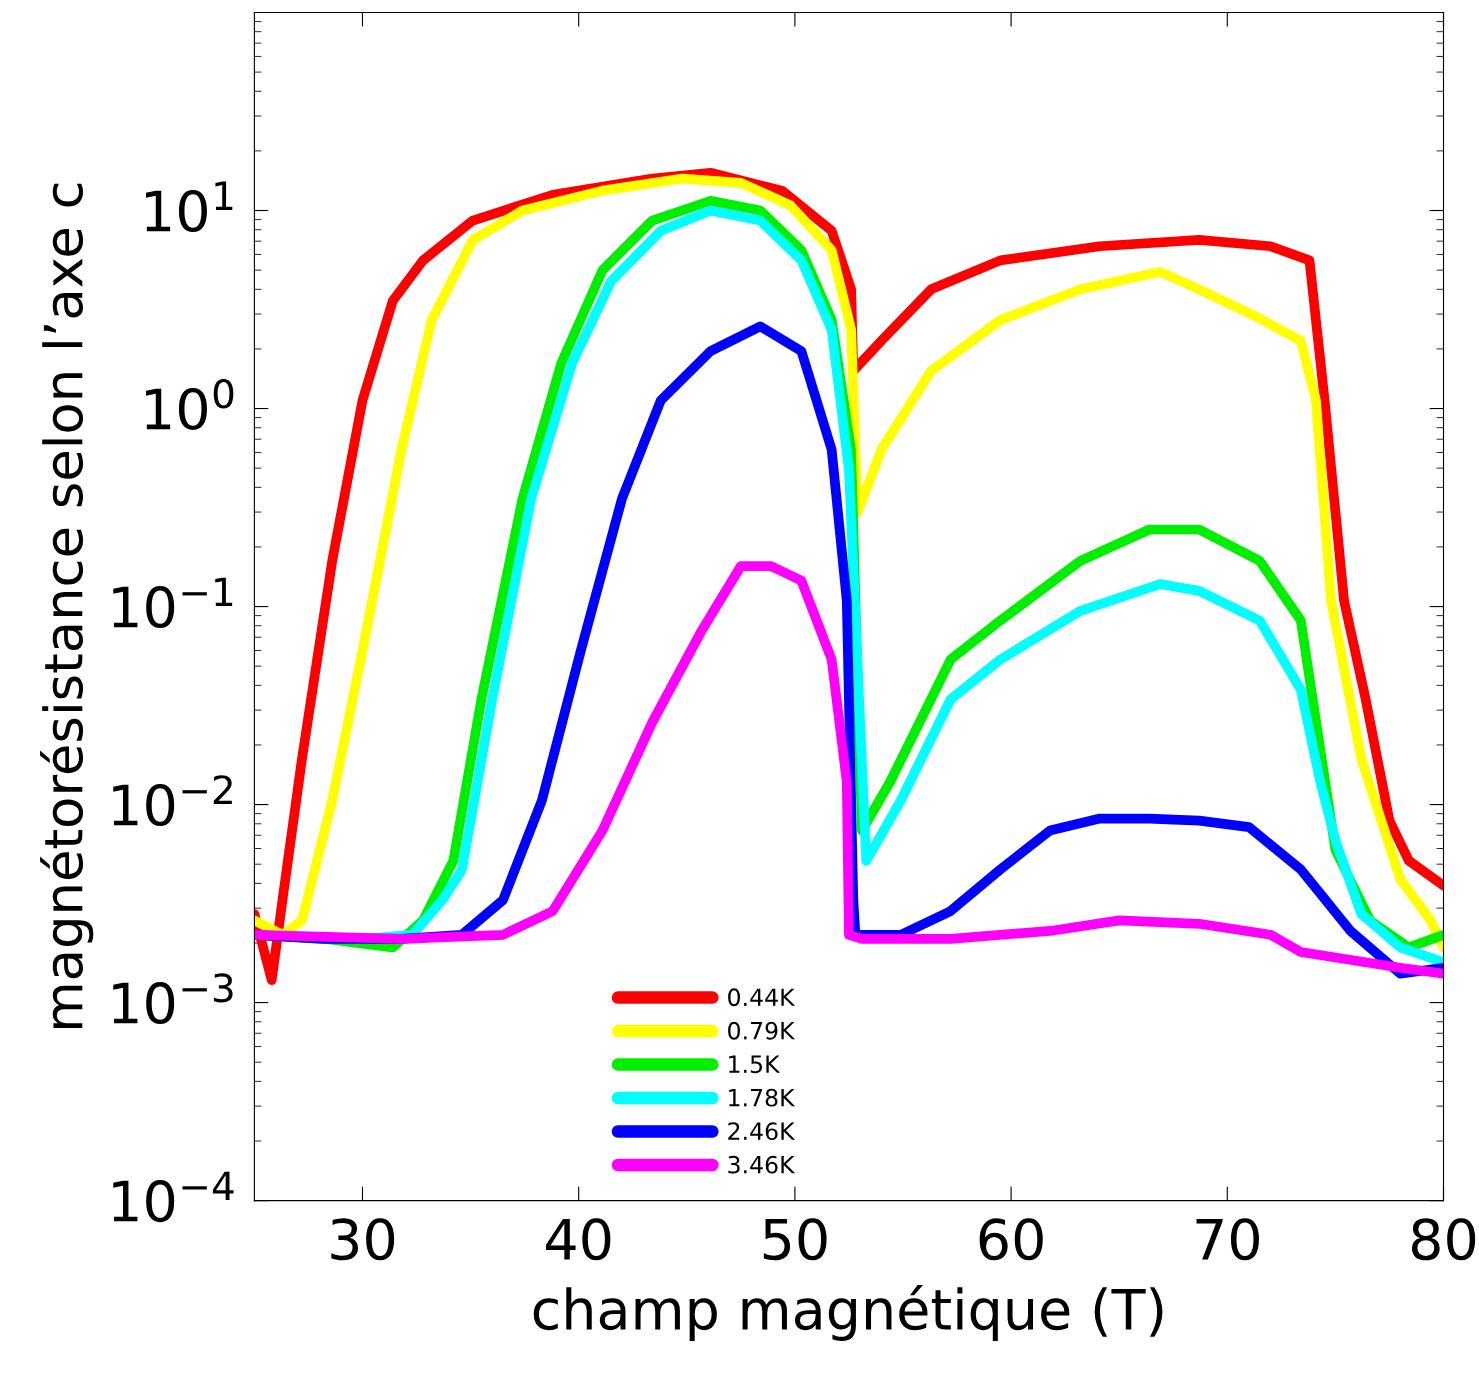  I want to click on legend-label: 2.46K, so click(762, 1131).